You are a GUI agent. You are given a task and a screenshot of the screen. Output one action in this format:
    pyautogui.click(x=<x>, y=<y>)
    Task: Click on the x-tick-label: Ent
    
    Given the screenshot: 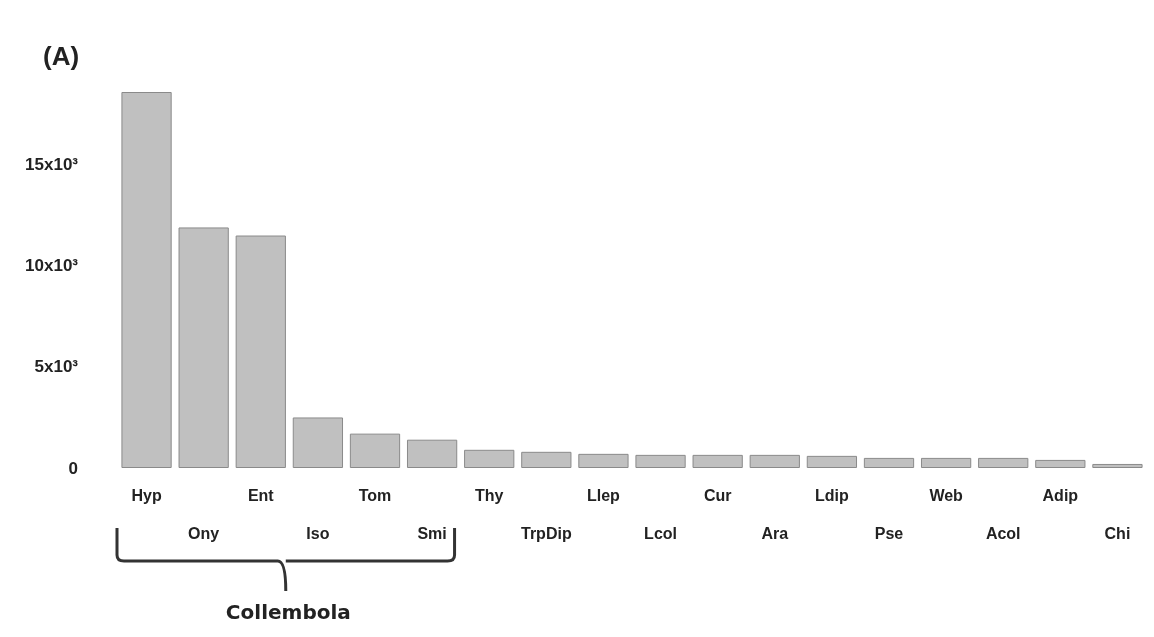 What is the action you would take?
    pyautogui.click(x=261, y=495)
    